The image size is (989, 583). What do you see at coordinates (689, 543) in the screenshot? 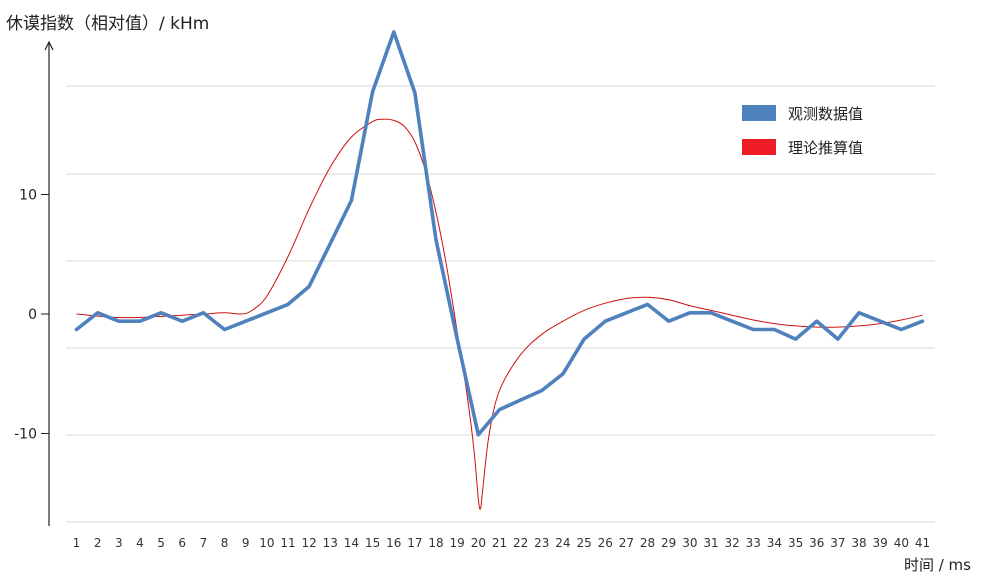
I see `x-tick-label: 30` at bounding box center [689, 543].